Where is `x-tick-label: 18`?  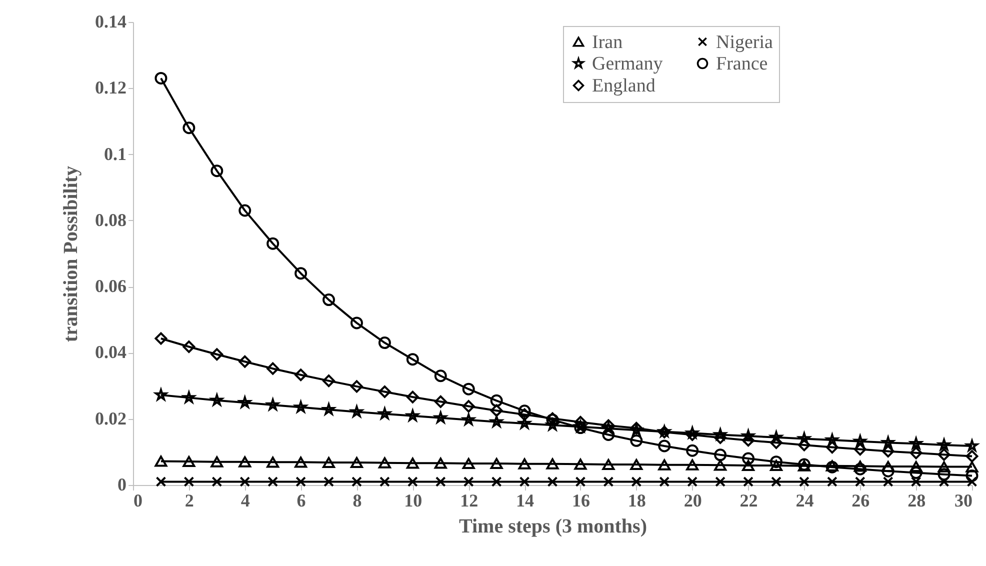 x-tick-label: 18 is located at coordinates (637, 500).